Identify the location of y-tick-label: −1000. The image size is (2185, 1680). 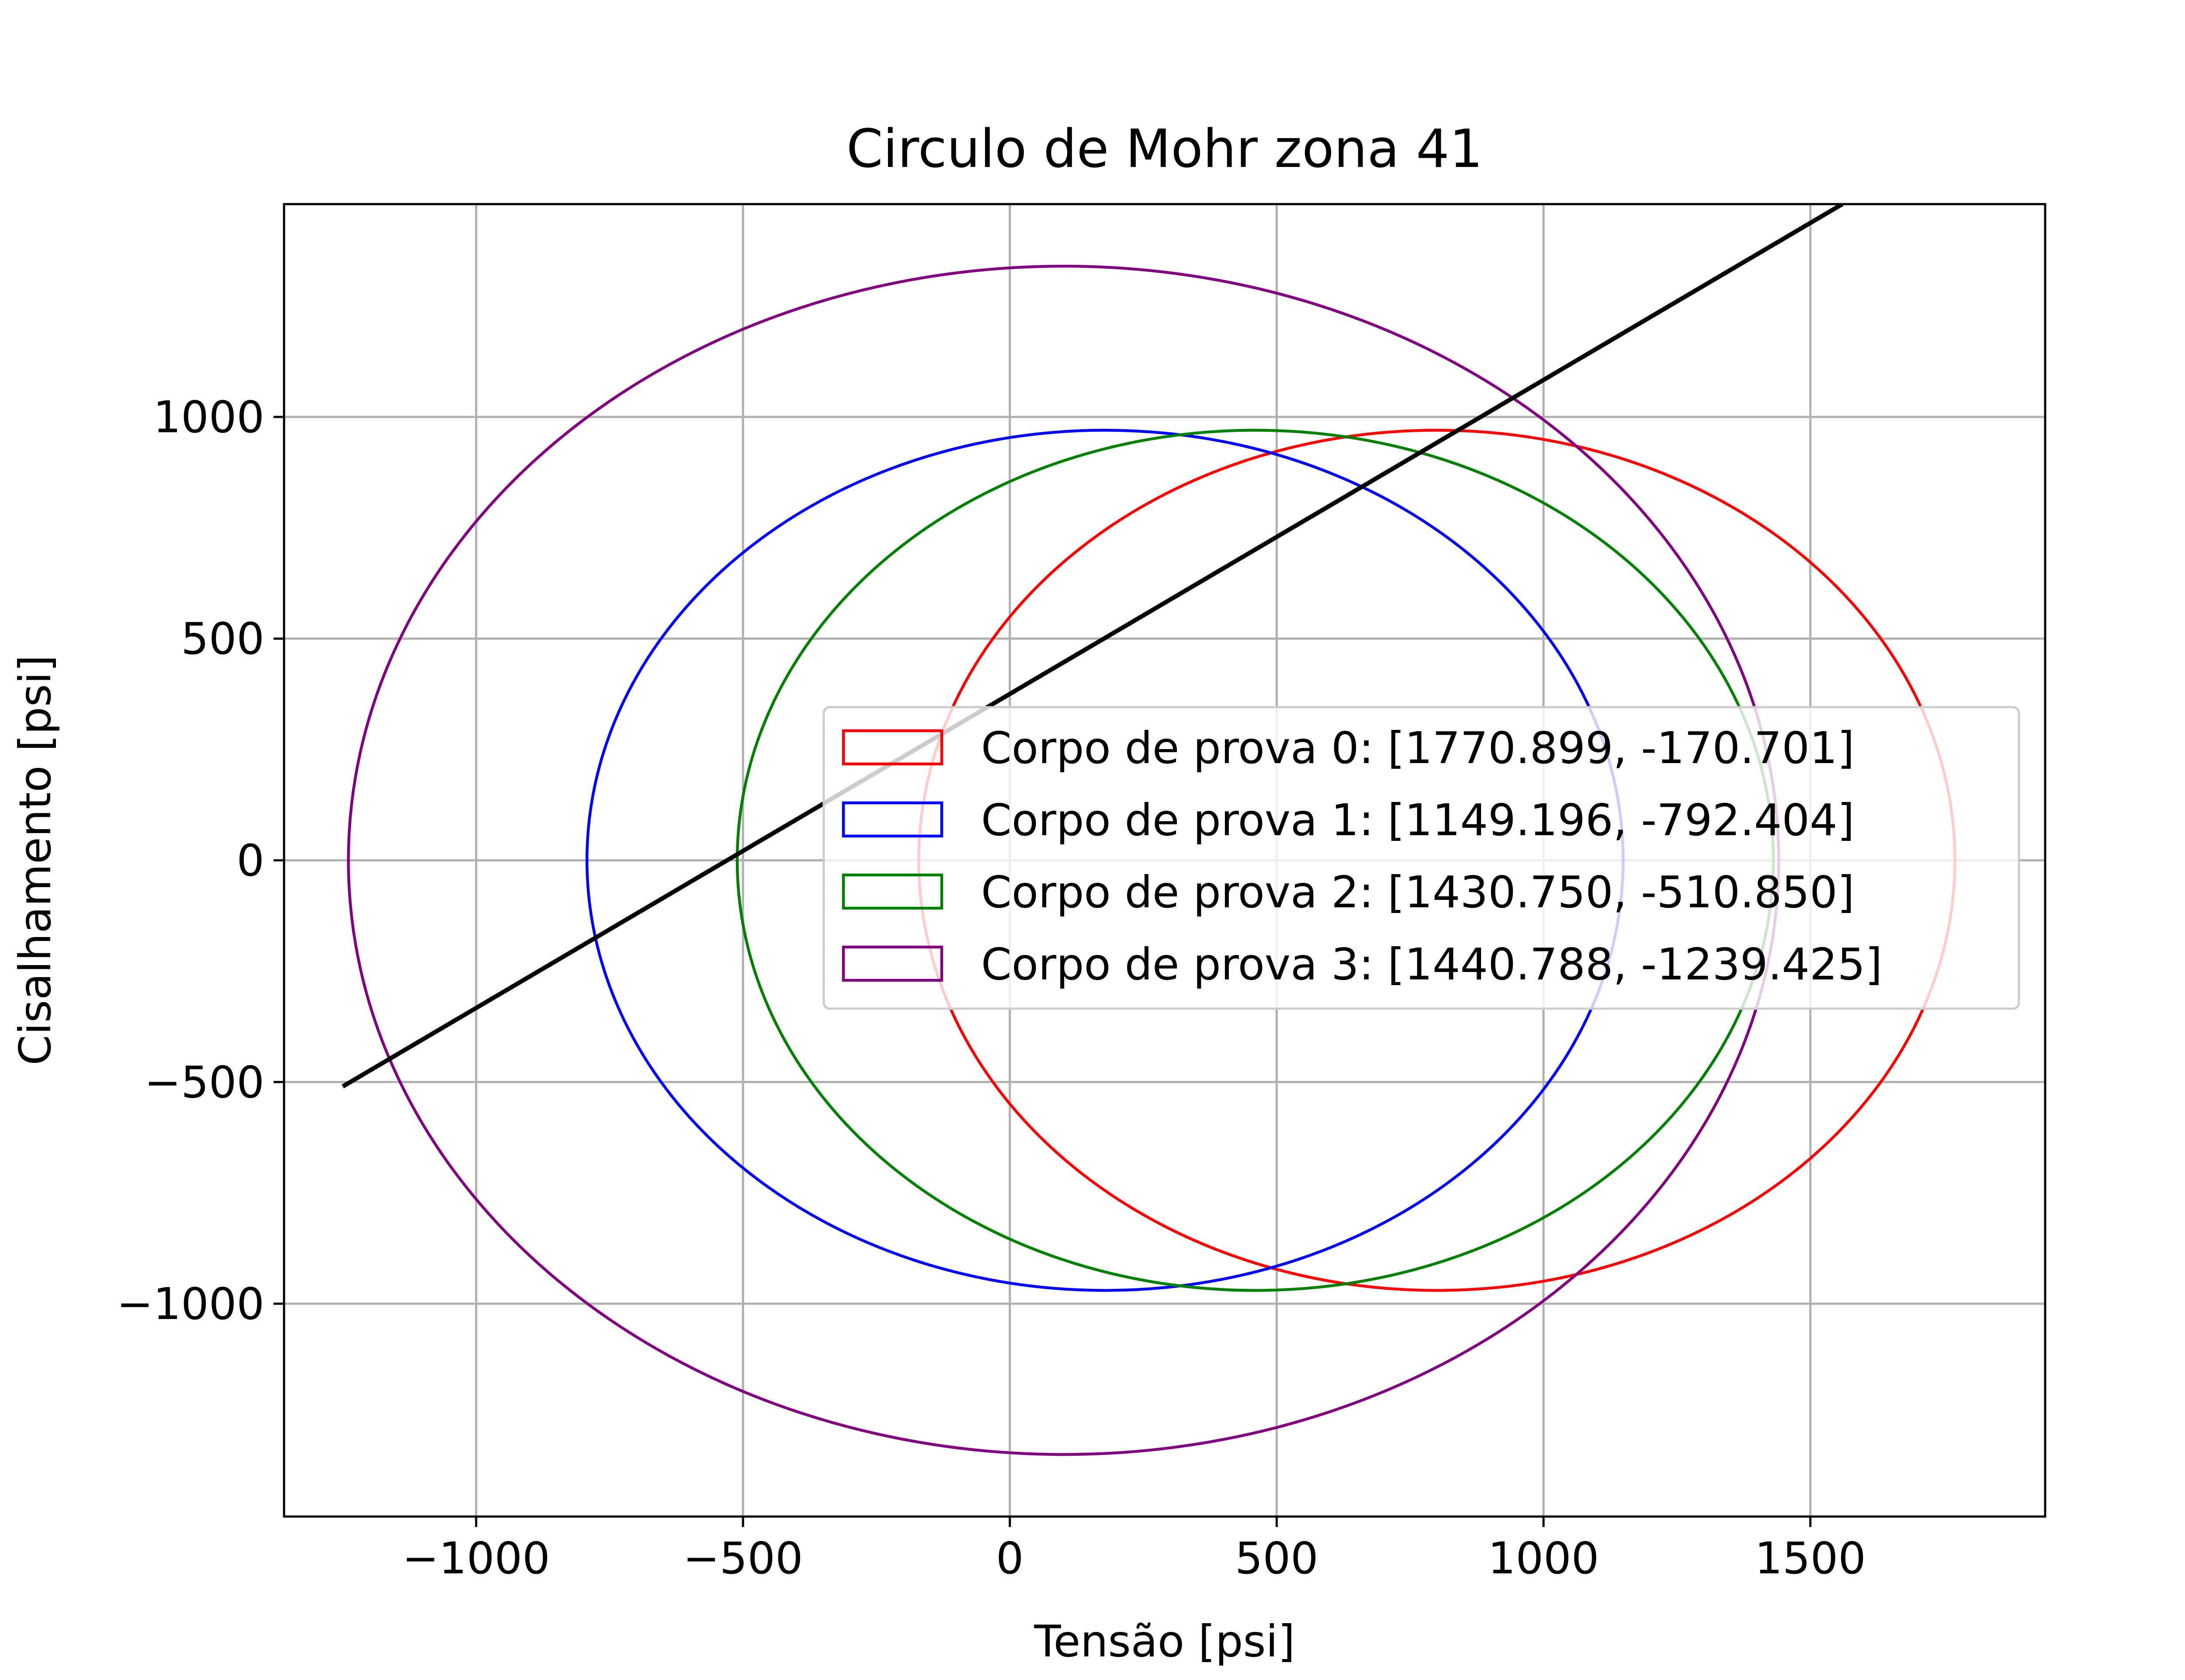
(190, 1303).